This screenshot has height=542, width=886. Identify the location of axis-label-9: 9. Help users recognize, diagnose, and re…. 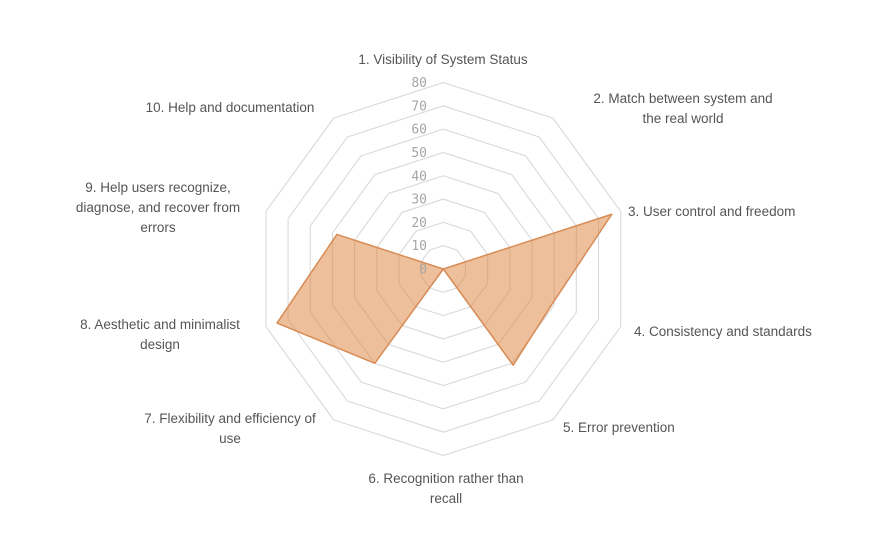
(158, 207).